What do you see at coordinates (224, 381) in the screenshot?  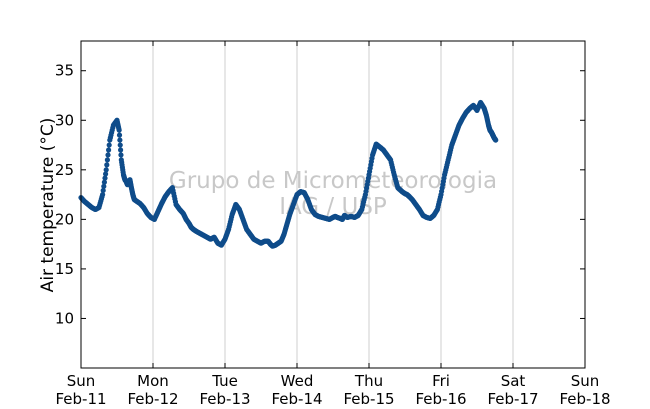 I see `x-tick-label-day: Tue` at bounding box center [224, 381].